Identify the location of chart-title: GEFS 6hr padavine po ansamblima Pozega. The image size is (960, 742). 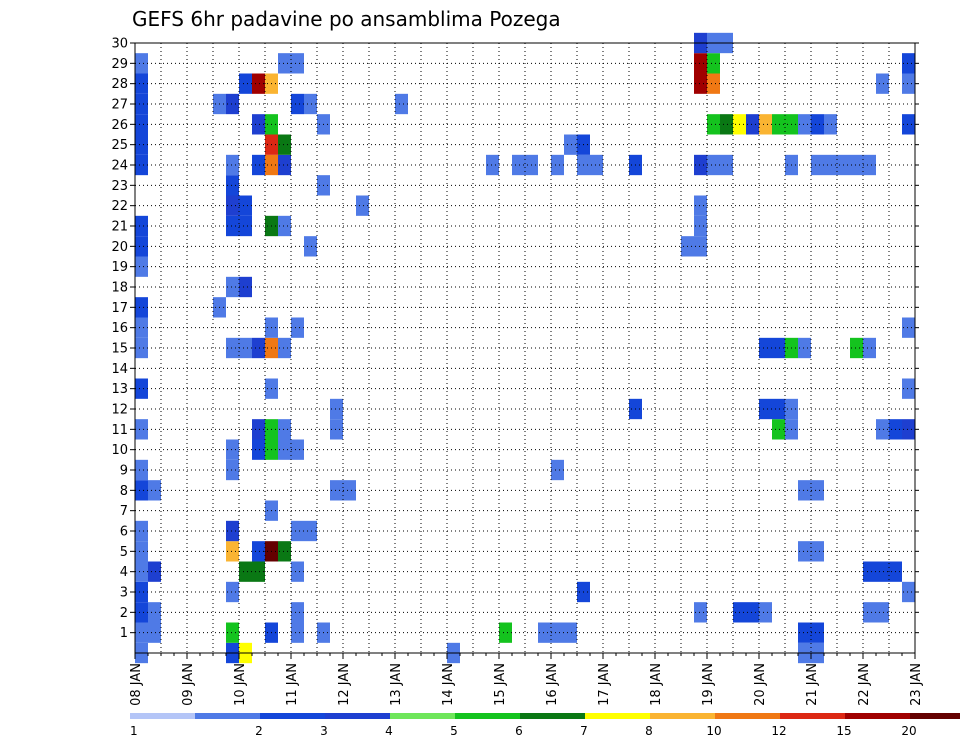
(346, 19).